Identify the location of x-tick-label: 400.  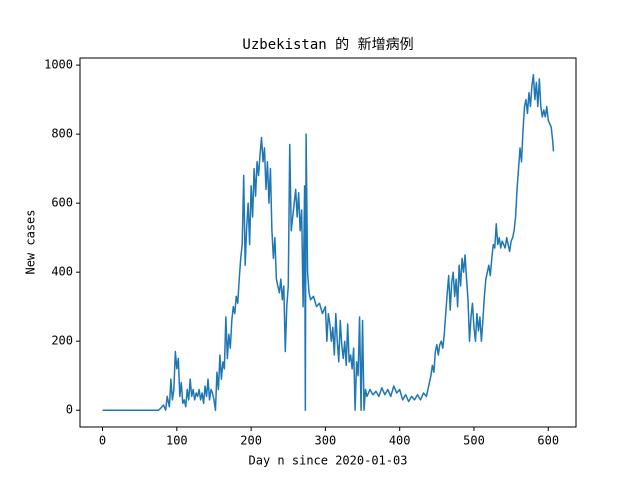
(400, 441).